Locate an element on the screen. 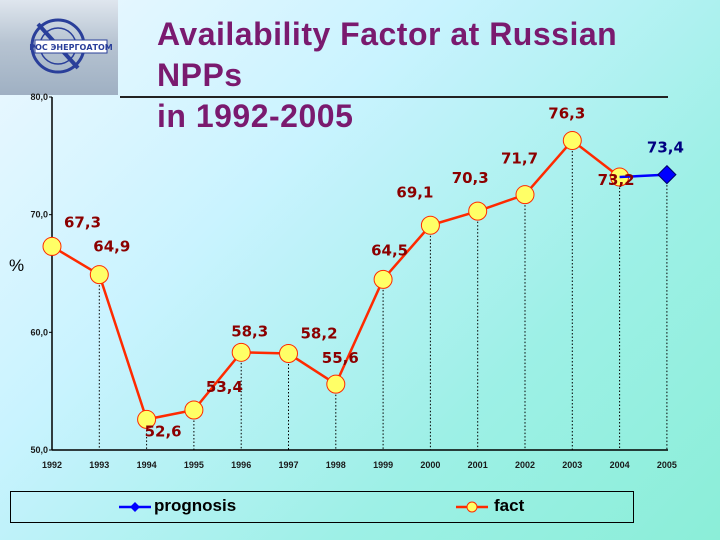  prognosis-data-label: 73,4 is located at coordinates (665, 148).